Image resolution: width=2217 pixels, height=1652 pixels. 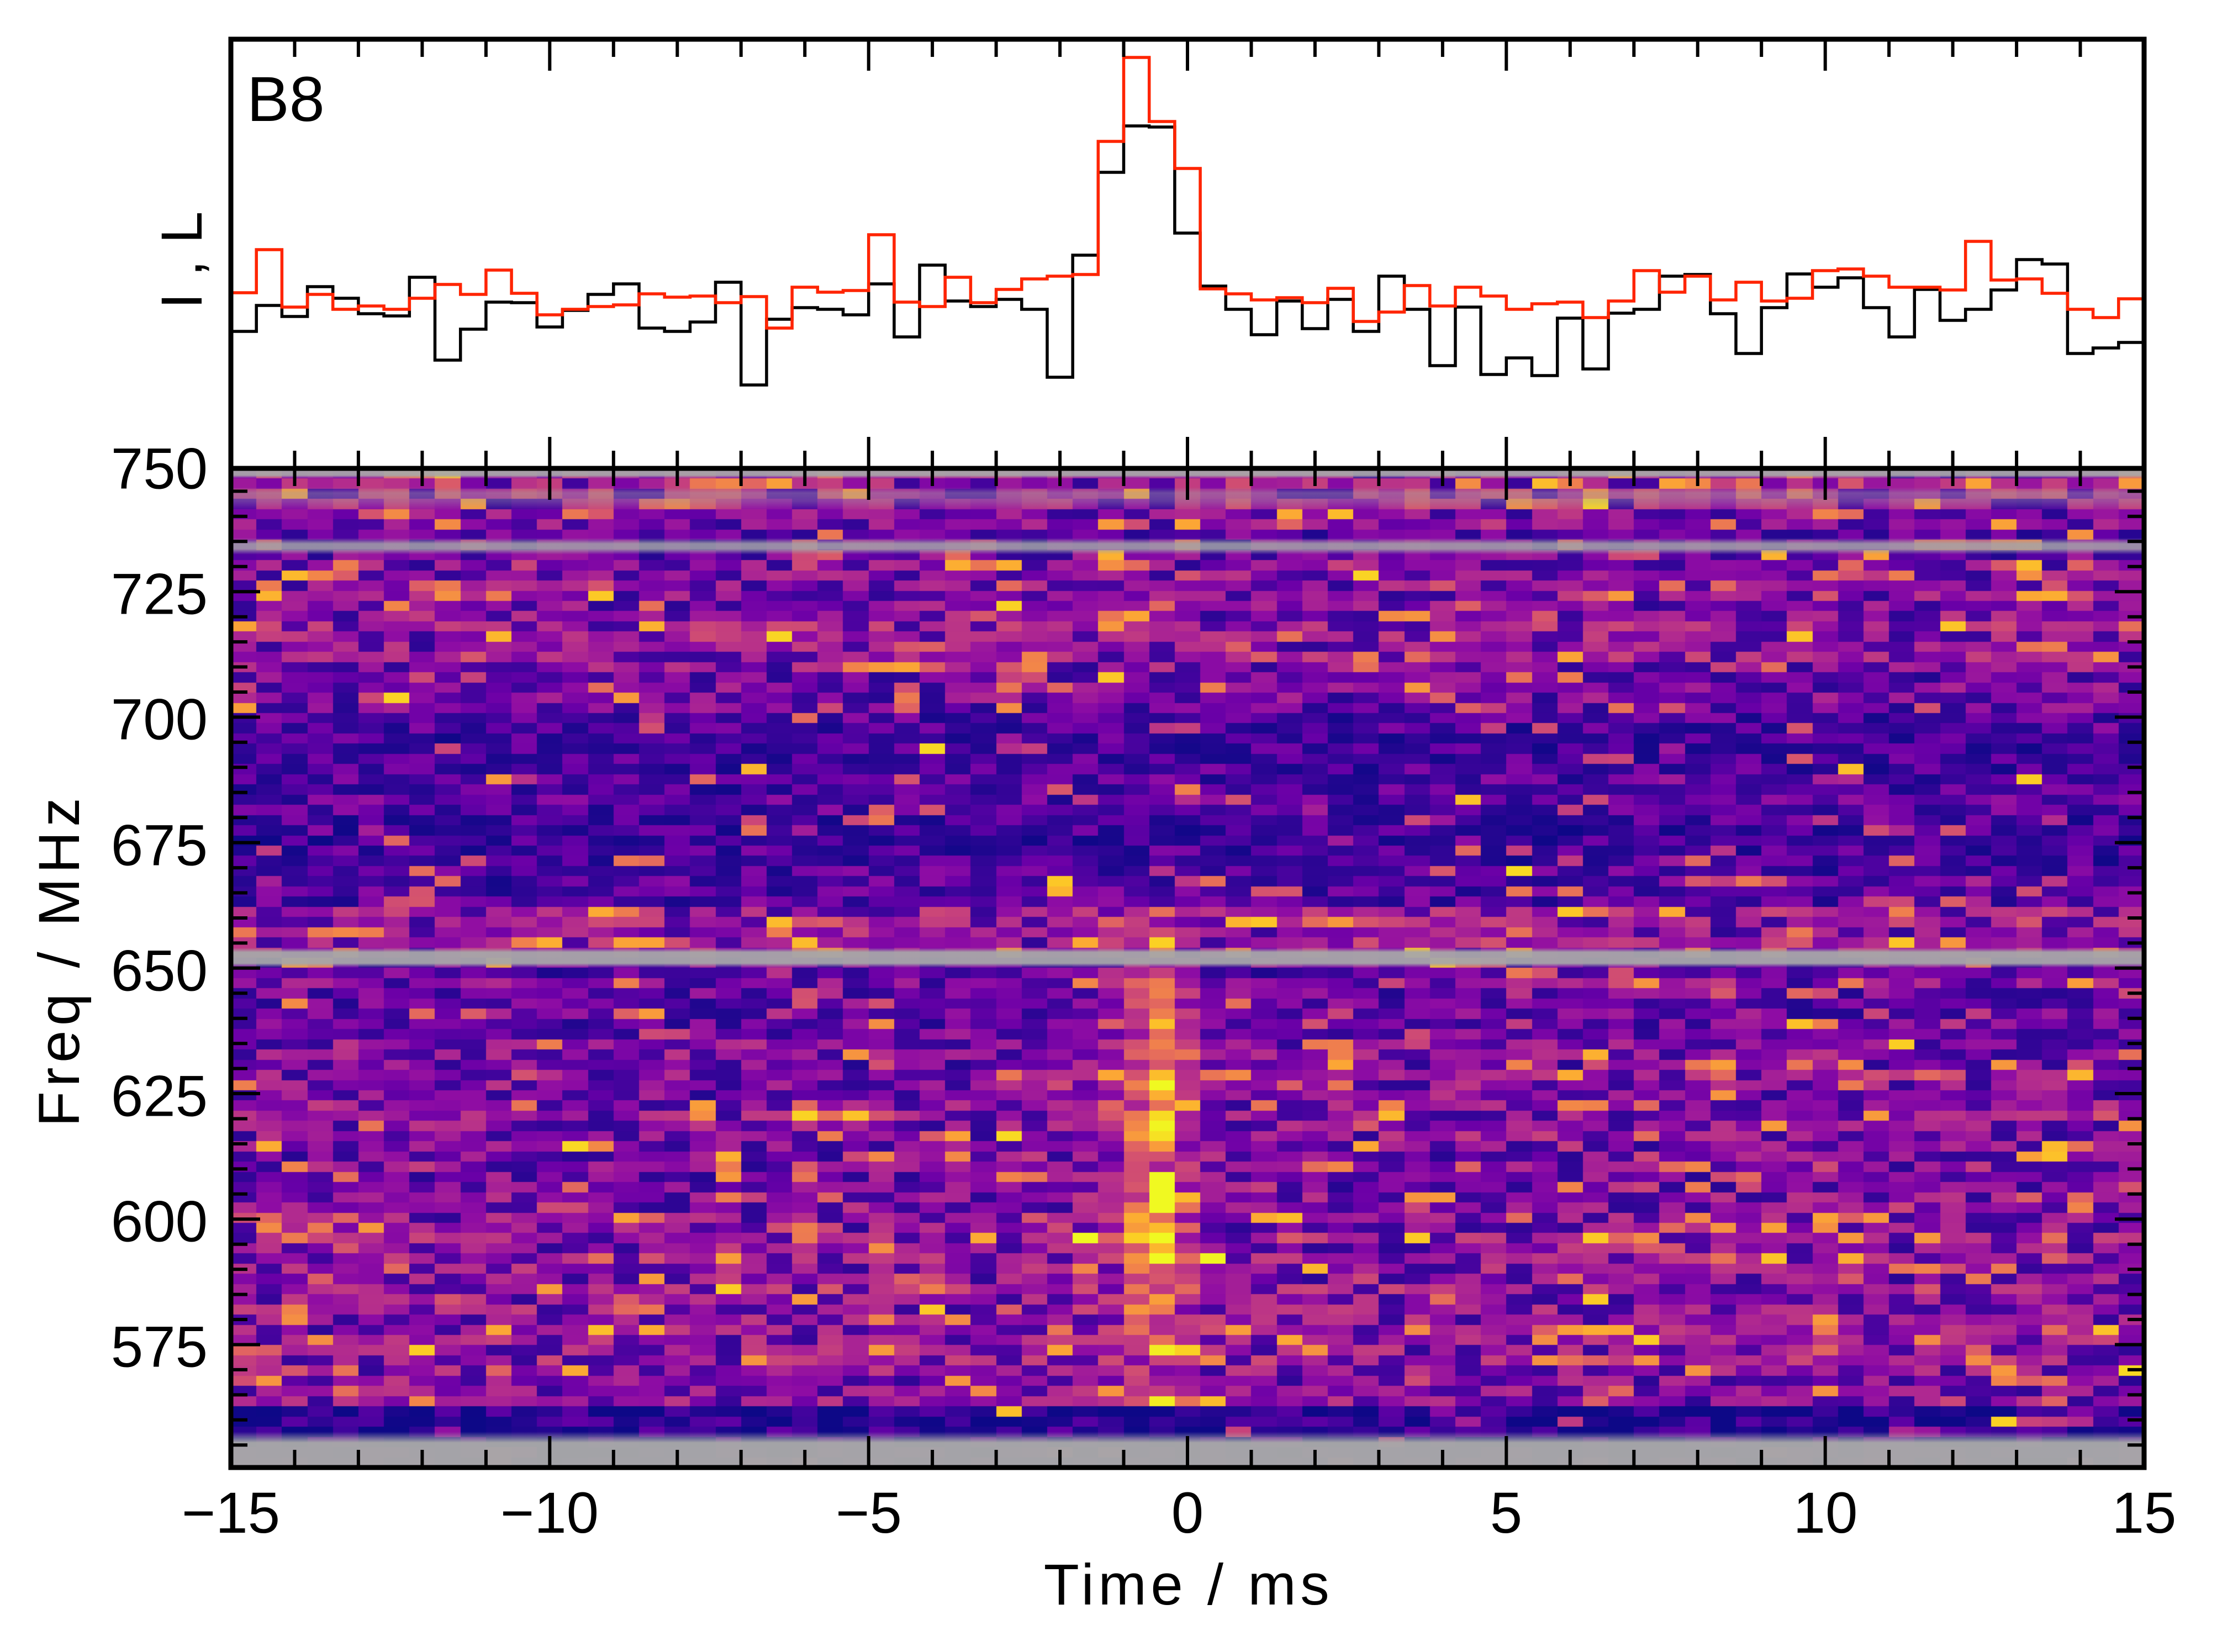 What do you see at coordinates (286, 99) in the screenshot?
I see `svg-text: B8` at bounding box center [286, 99].